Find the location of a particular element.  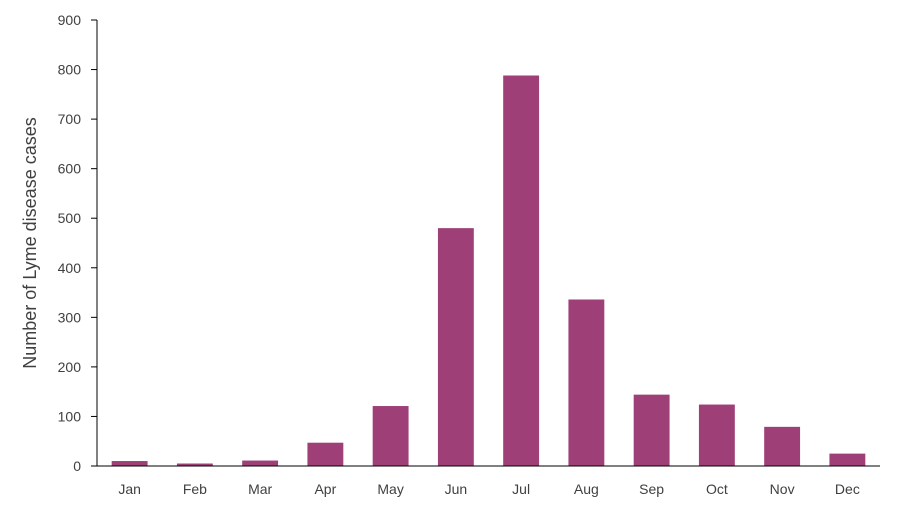

y-tick-label: 300 is located at coordinates (70, 317).